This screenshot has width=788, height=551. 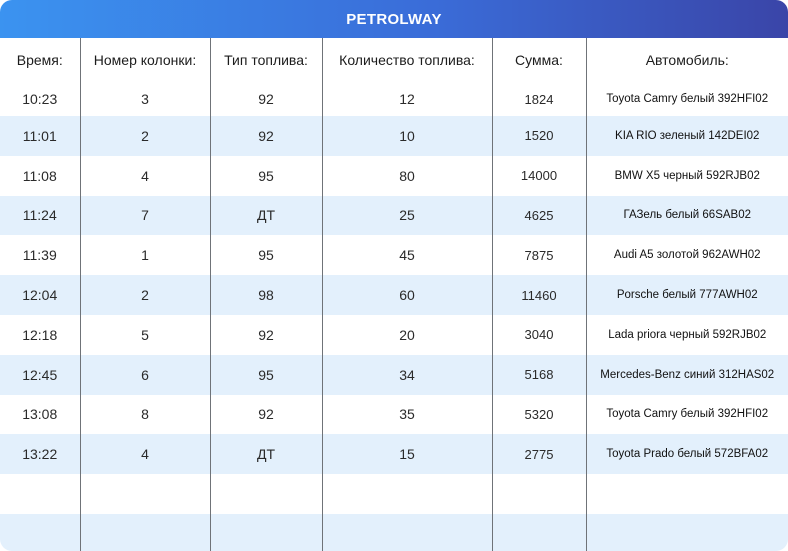 What do you see at coordinates (538, 255) in the screenshot?
I see `cell-sum: 7875` at bounding box center [538, 255].